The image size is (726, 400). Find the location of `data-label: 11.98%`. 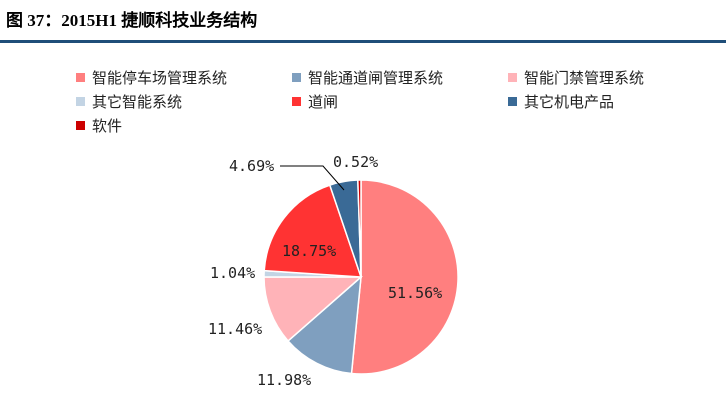

data-label: 11.98% is located at coordinates (284, 380).